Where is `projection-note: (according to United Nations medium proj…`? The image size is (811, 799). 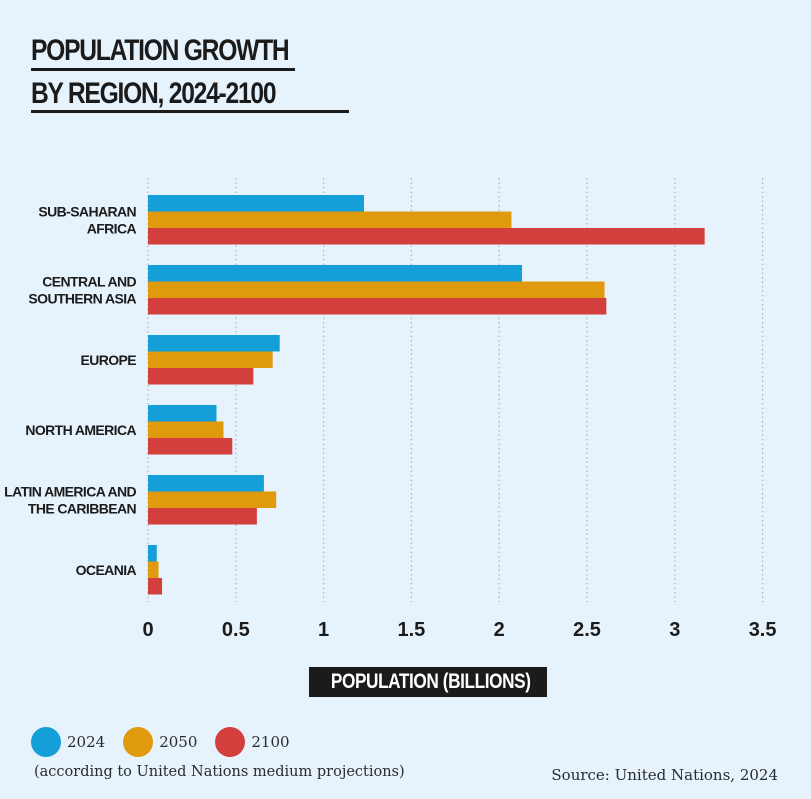 projection-note: (according to United Nations medium proj… is located at coordinates (219, 772).